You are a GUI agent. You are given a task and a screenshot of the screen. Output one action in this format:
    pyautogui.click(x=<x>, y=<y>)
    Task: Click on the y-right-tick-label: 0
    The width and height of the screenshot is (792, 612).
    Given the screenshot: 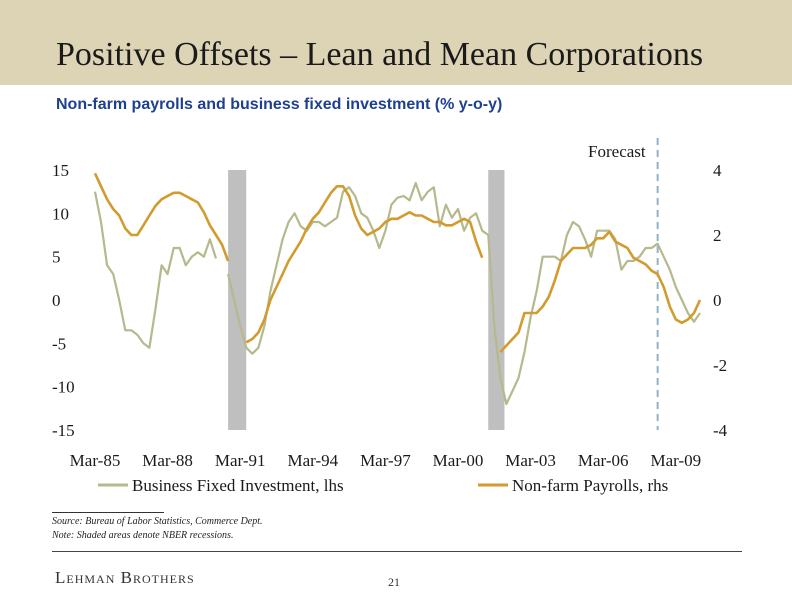 What is the action you would take?
    pyautogui.click(x=717, y=300)
    